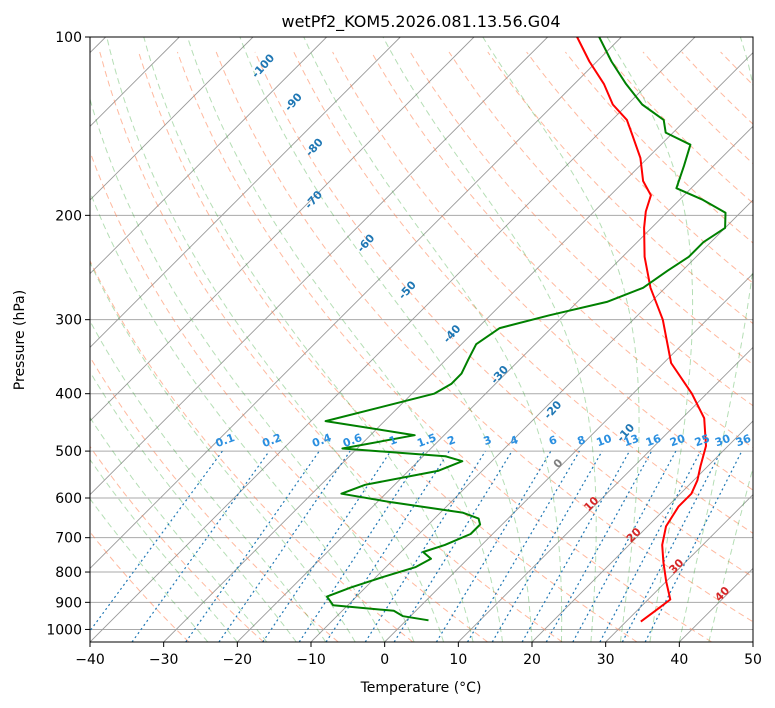  Describe the element at coordinates (263, 65) in the screenshot. I see `dry-adiabat-label: -100` at that location.